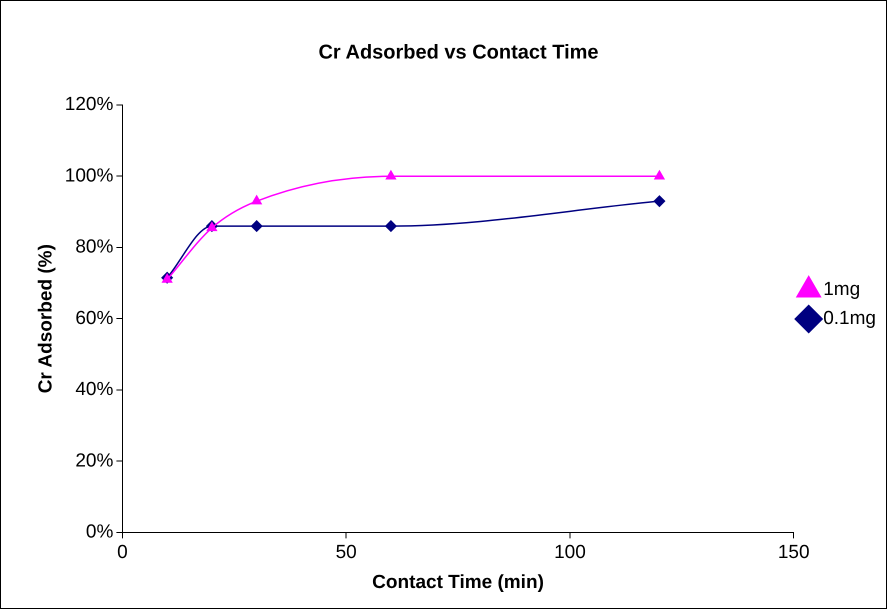  What do you see at coordinates (841, 289) in the screenshot?
I see `legend-label: 1mg` at bounding box center [841, 289].